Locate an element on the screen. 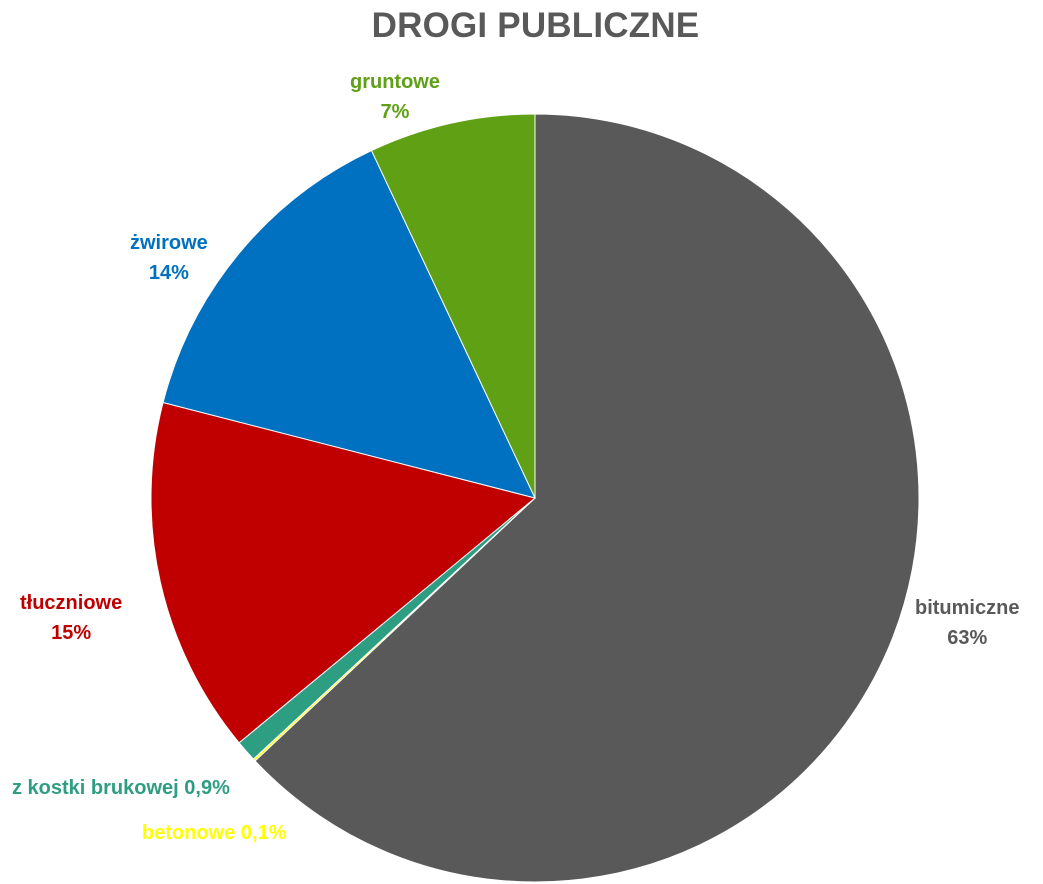 This screenshot has height=884, width=1043. label-tluczniowe-name: tłuczniowe is located at coordinates (71, 603).